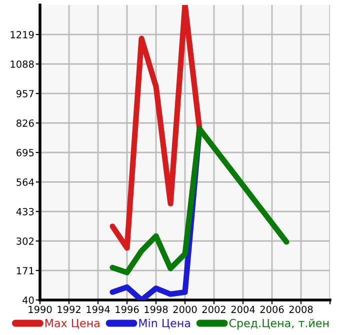 This screenshot has height=335, width=345. Describe the element at coordinates (156, 310) in the screenshot. I see `x-tick-label: 1998` at that location.